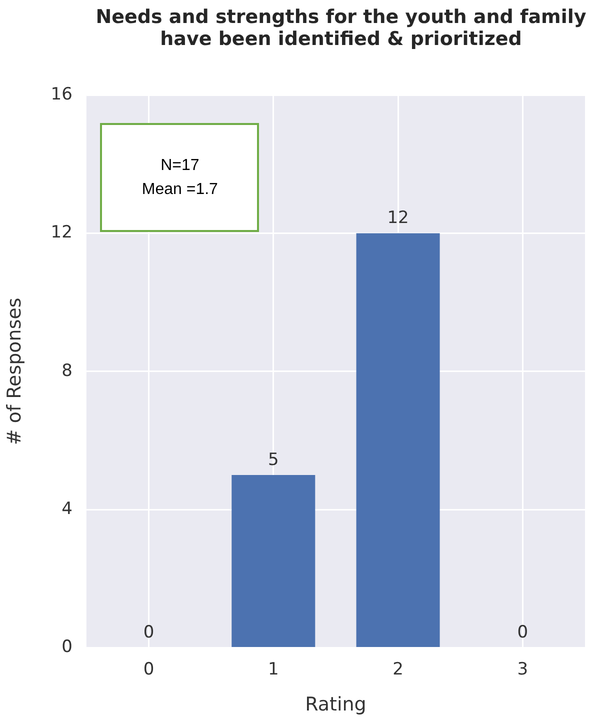  I want to click on y-tick-label: 0, so click(67, 647).